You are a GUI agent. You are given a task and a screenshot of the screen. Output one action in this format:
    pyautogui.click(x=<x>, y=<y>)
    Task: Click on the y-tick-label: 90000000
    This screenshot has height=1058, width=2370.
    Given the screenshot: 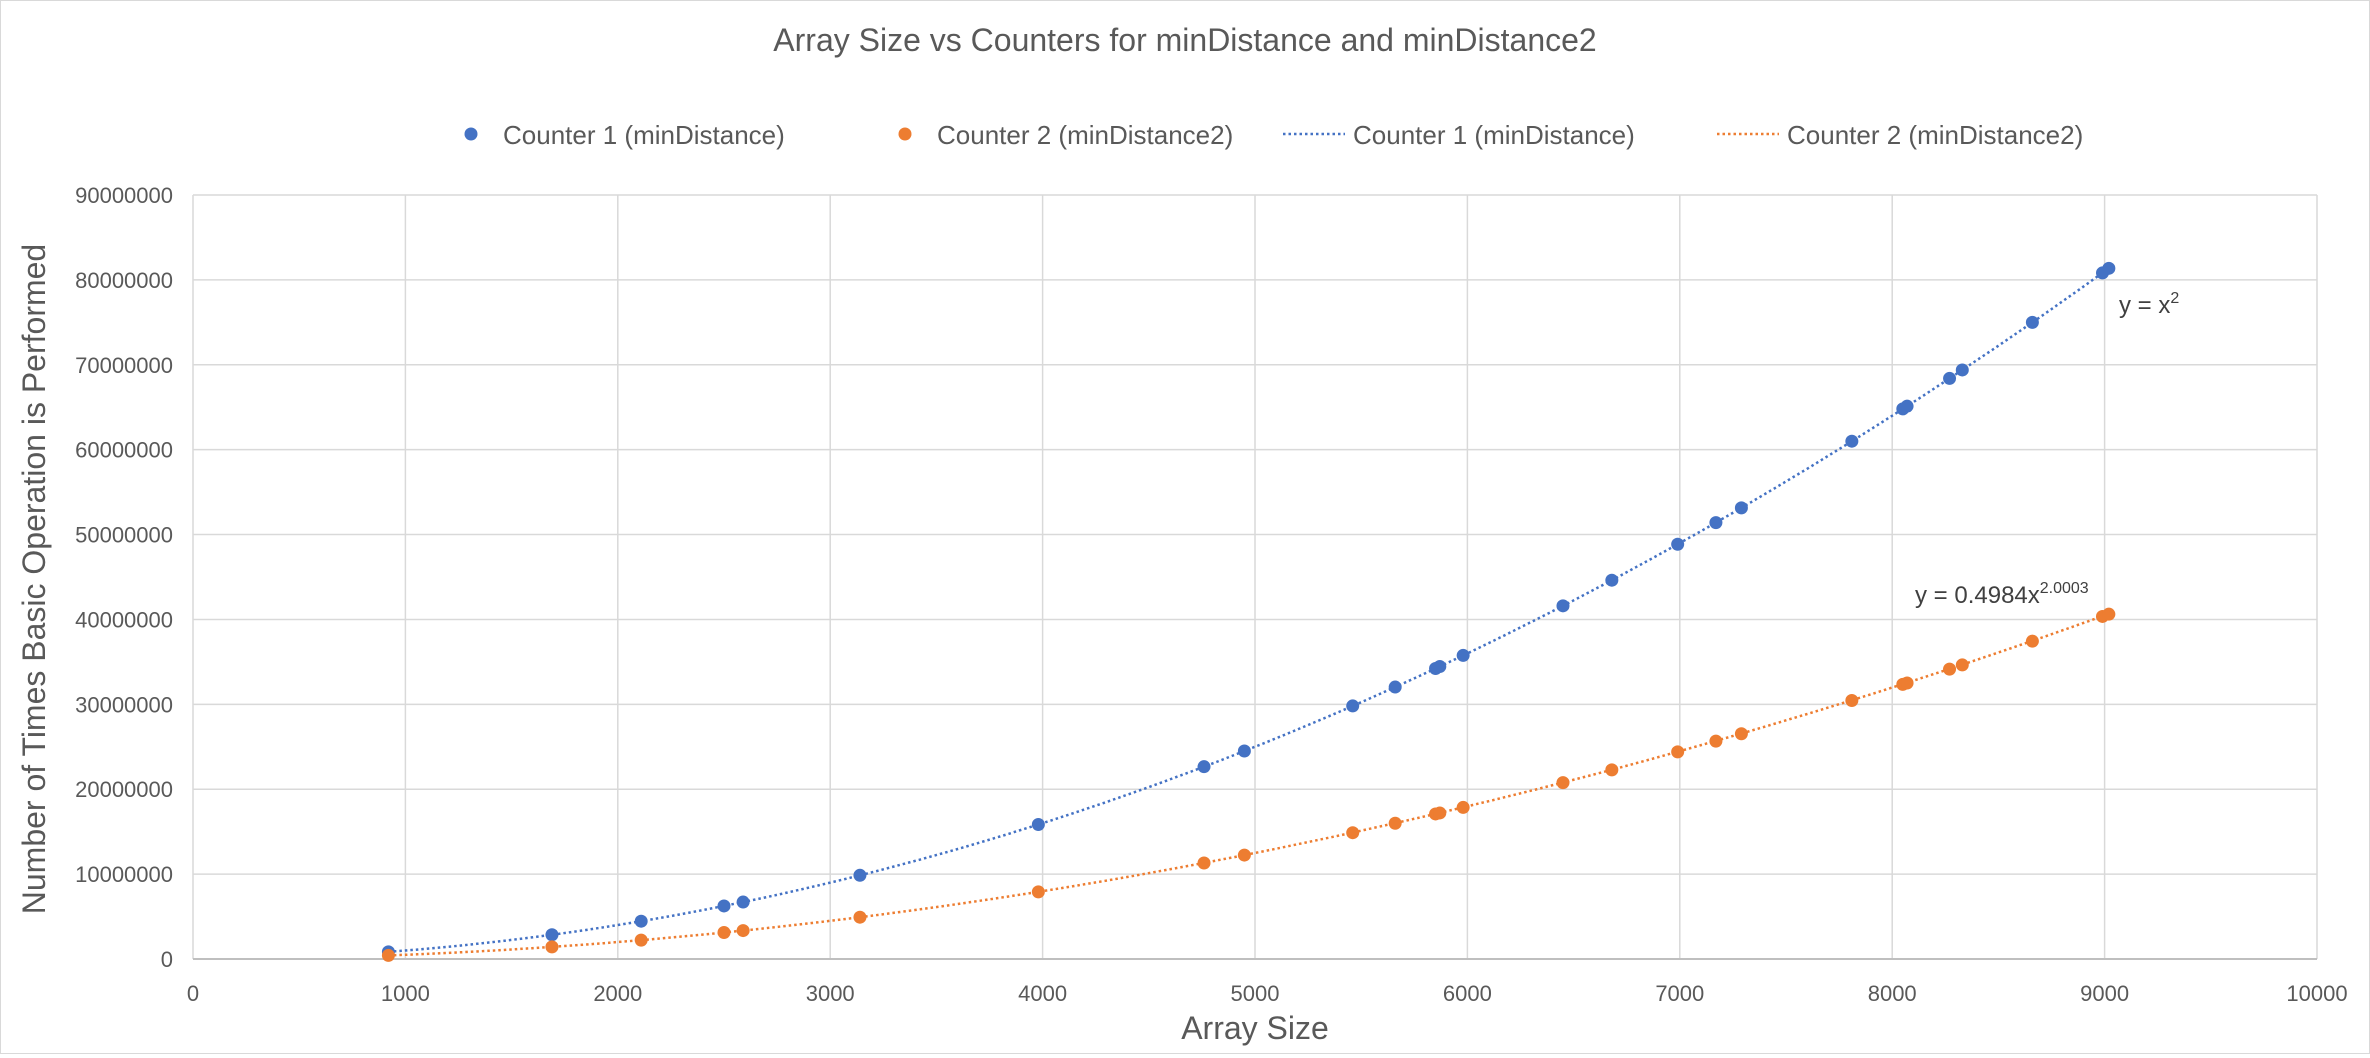 What is the action you would take?
    pyautogui.click(x=124, y=195)
    